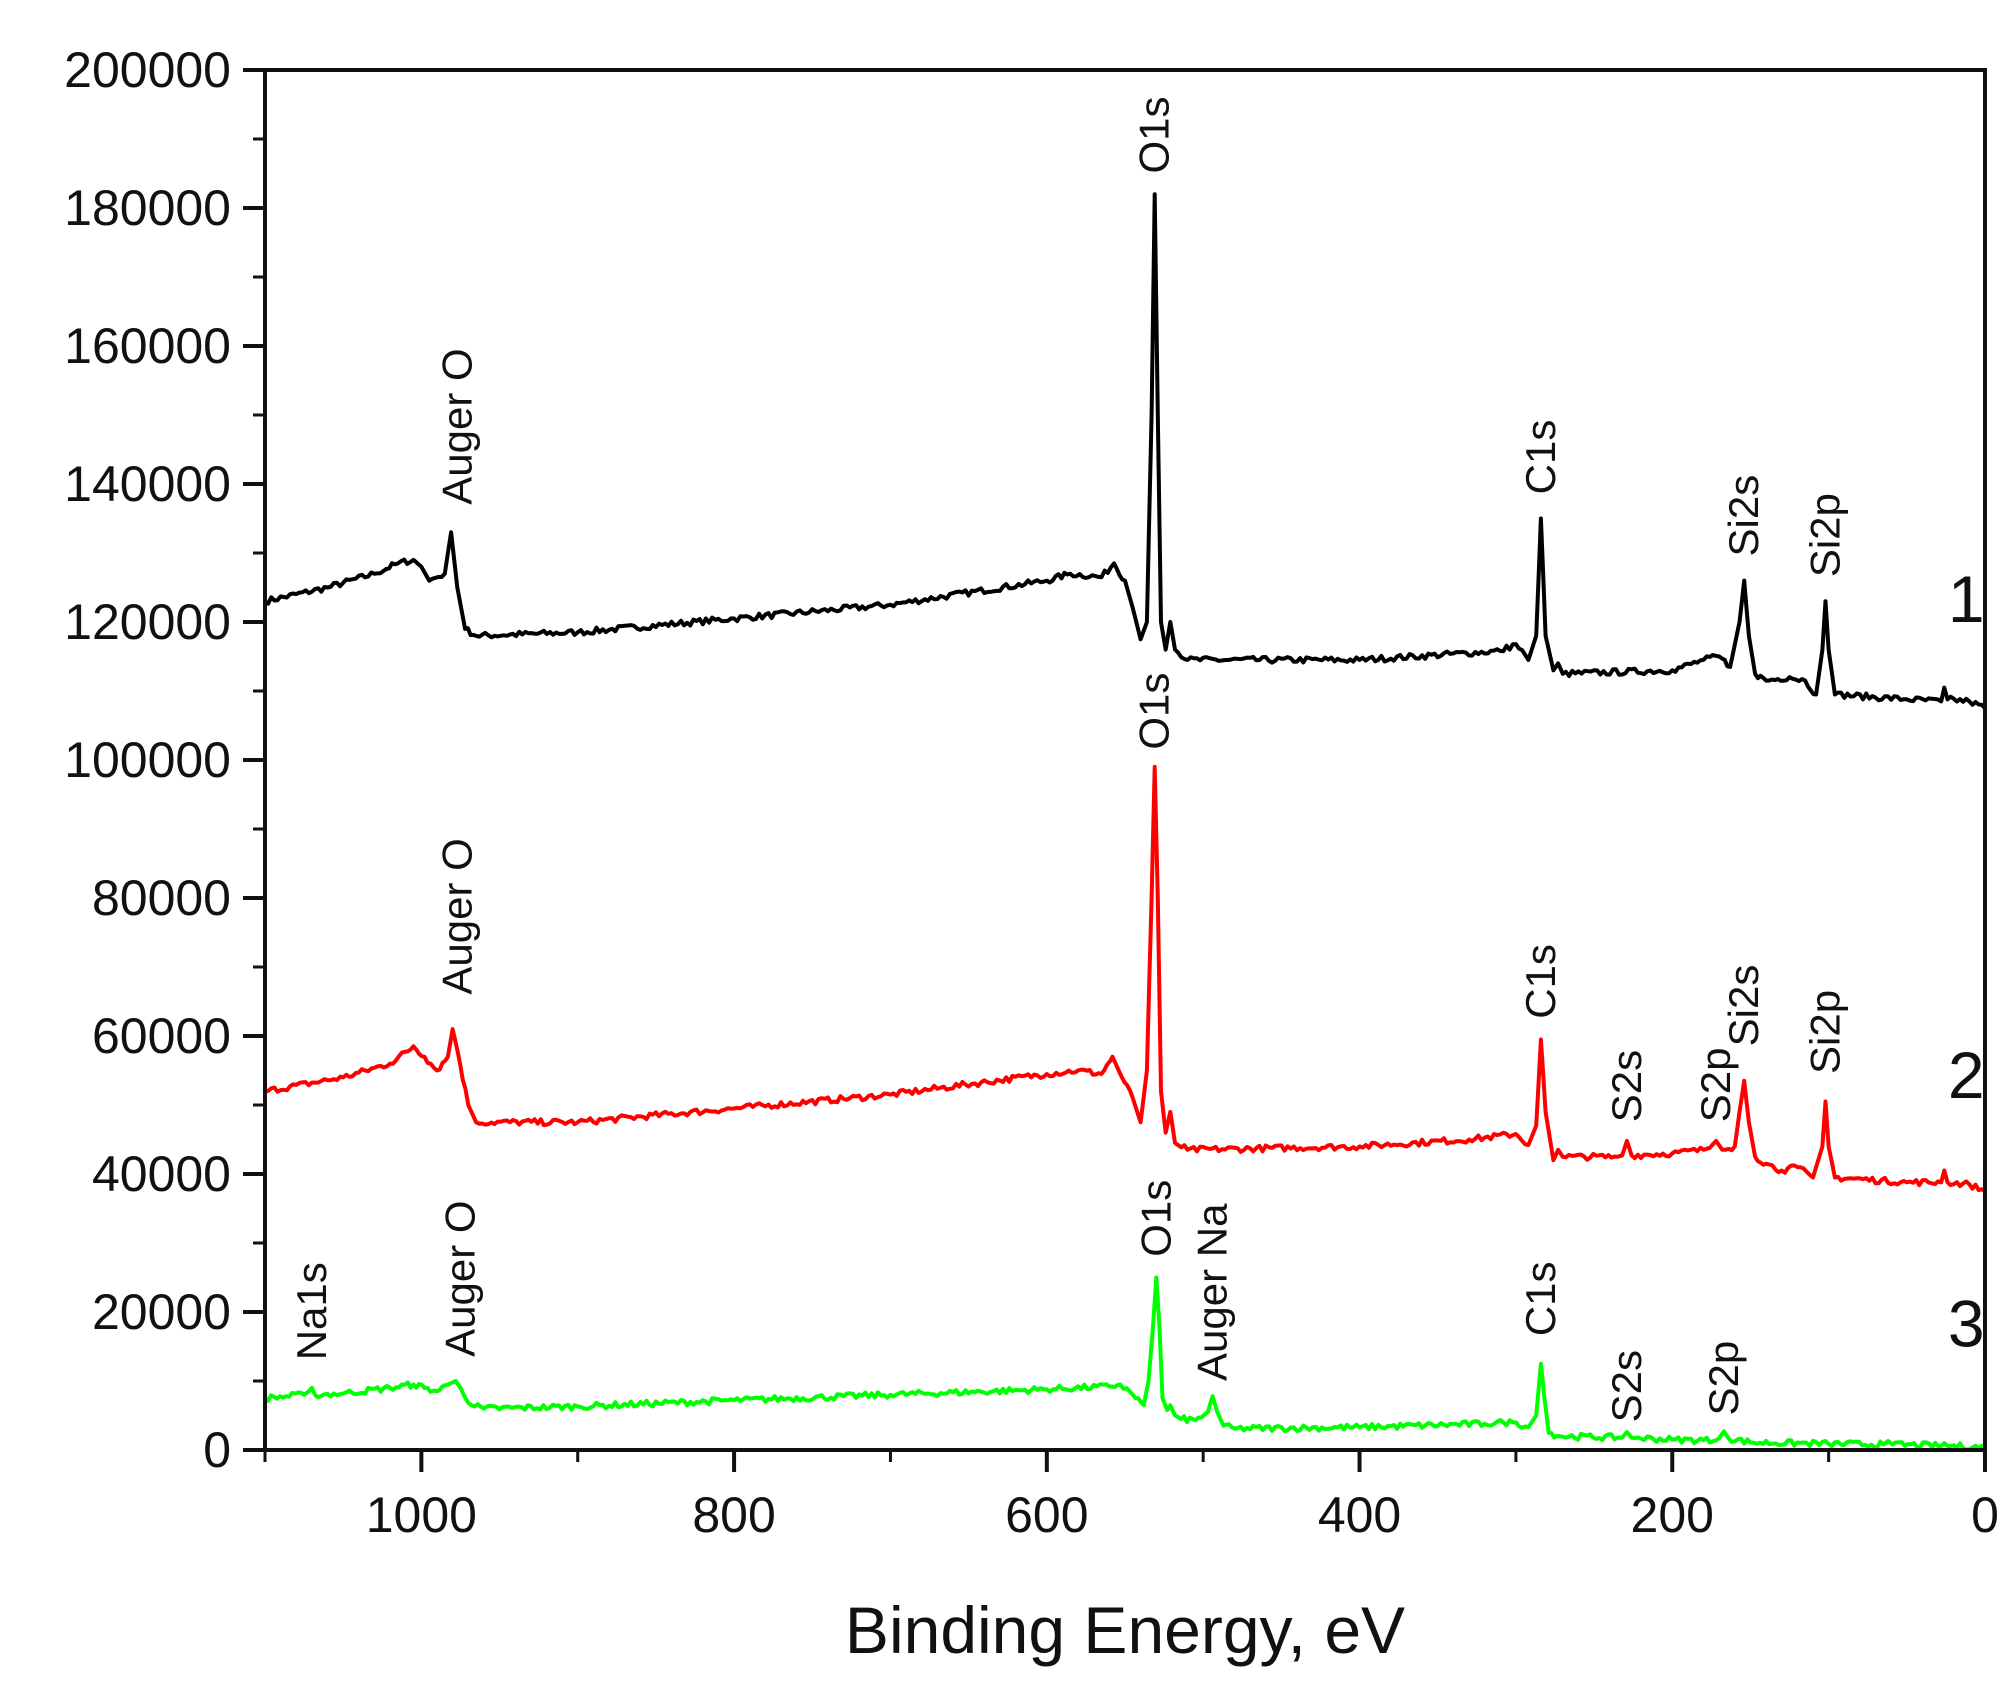  Describe the element at coordinates (1985, 1515) in the screenshot. I see `x-tick-label: 0` at that location.